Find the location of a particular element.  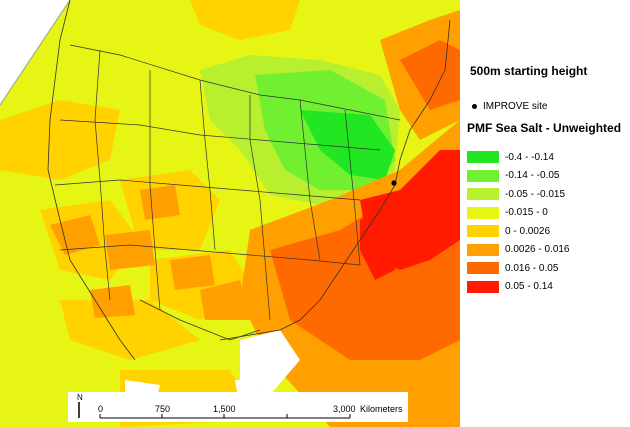

legend-item: -0.05 - -0.015 is located at coordinates (518, 194).